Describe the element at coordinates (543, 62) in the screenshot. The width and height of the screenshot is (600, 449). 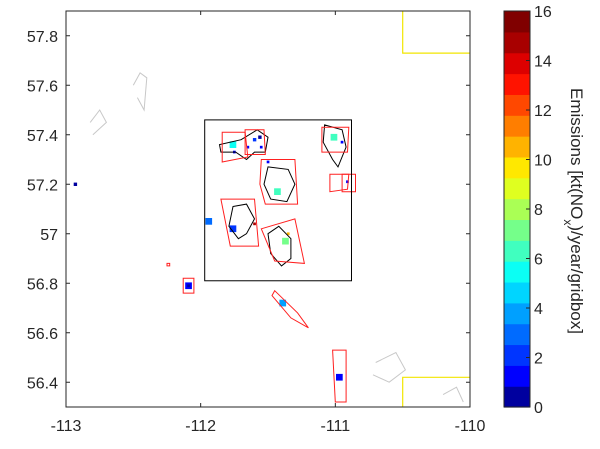
I see `colorbar-tick-label: 14` at that location.